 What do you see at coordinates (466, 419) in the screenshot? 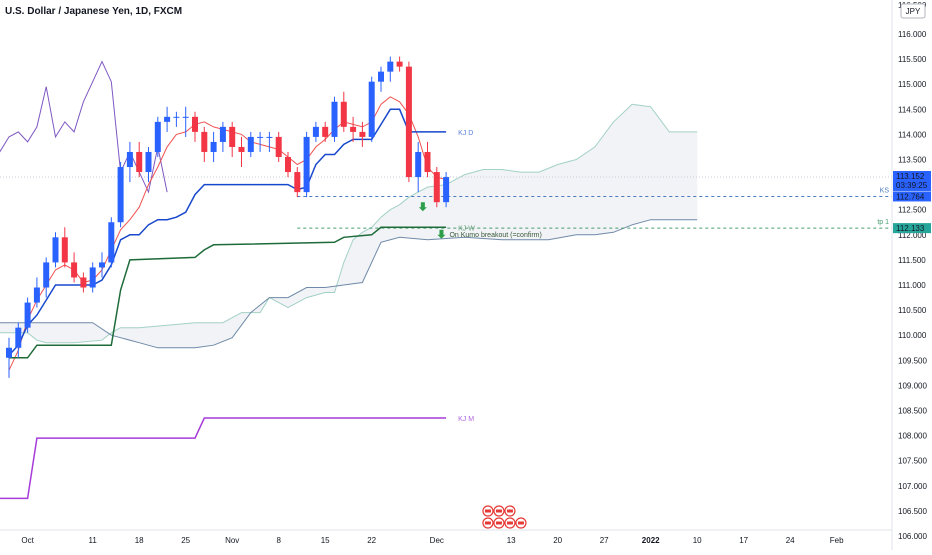
I see `kijun-label-2: KJ M` at bounding box center [466, 419].